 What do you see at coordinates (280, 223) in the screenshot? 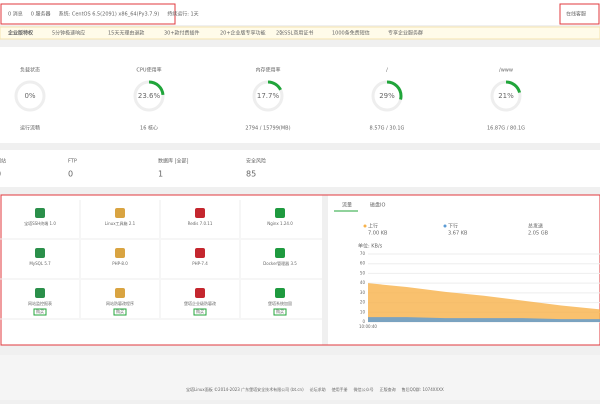
I see `app-name: Nginx 1.24.0` at bounding box center [280, 223].